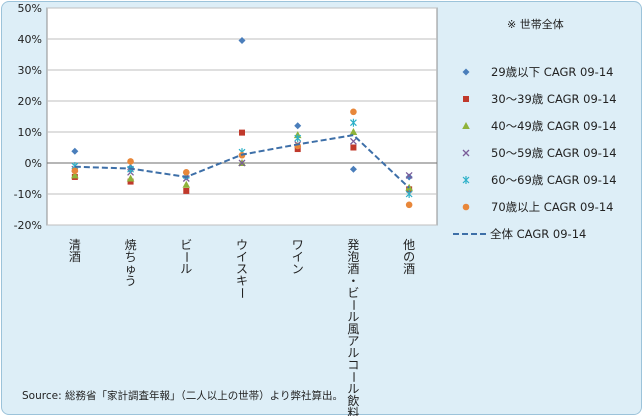 The image size is (643, 416). What do you see at coordinates (182, 395) in the screenshot?
I see `source-note: Source: 総務省「家計調査年報」（二人以上の世帯）より弊社算出。` at bounding box center [182, 395].